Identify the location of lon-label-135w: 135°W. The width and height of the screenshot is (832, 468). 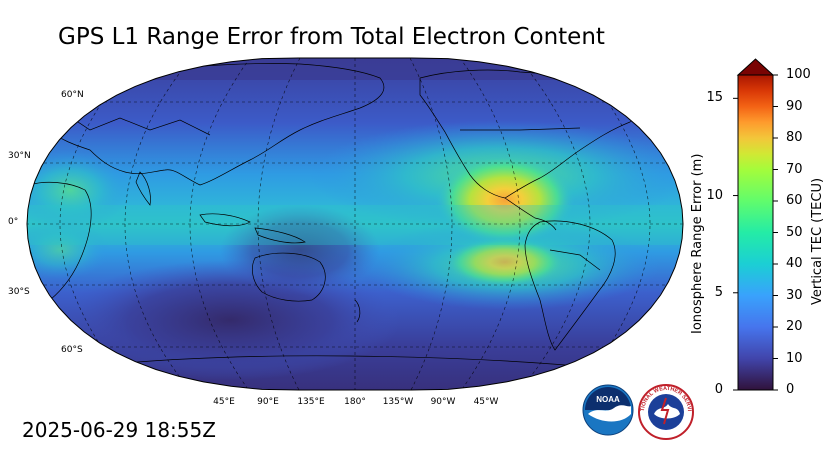
(398, 402).